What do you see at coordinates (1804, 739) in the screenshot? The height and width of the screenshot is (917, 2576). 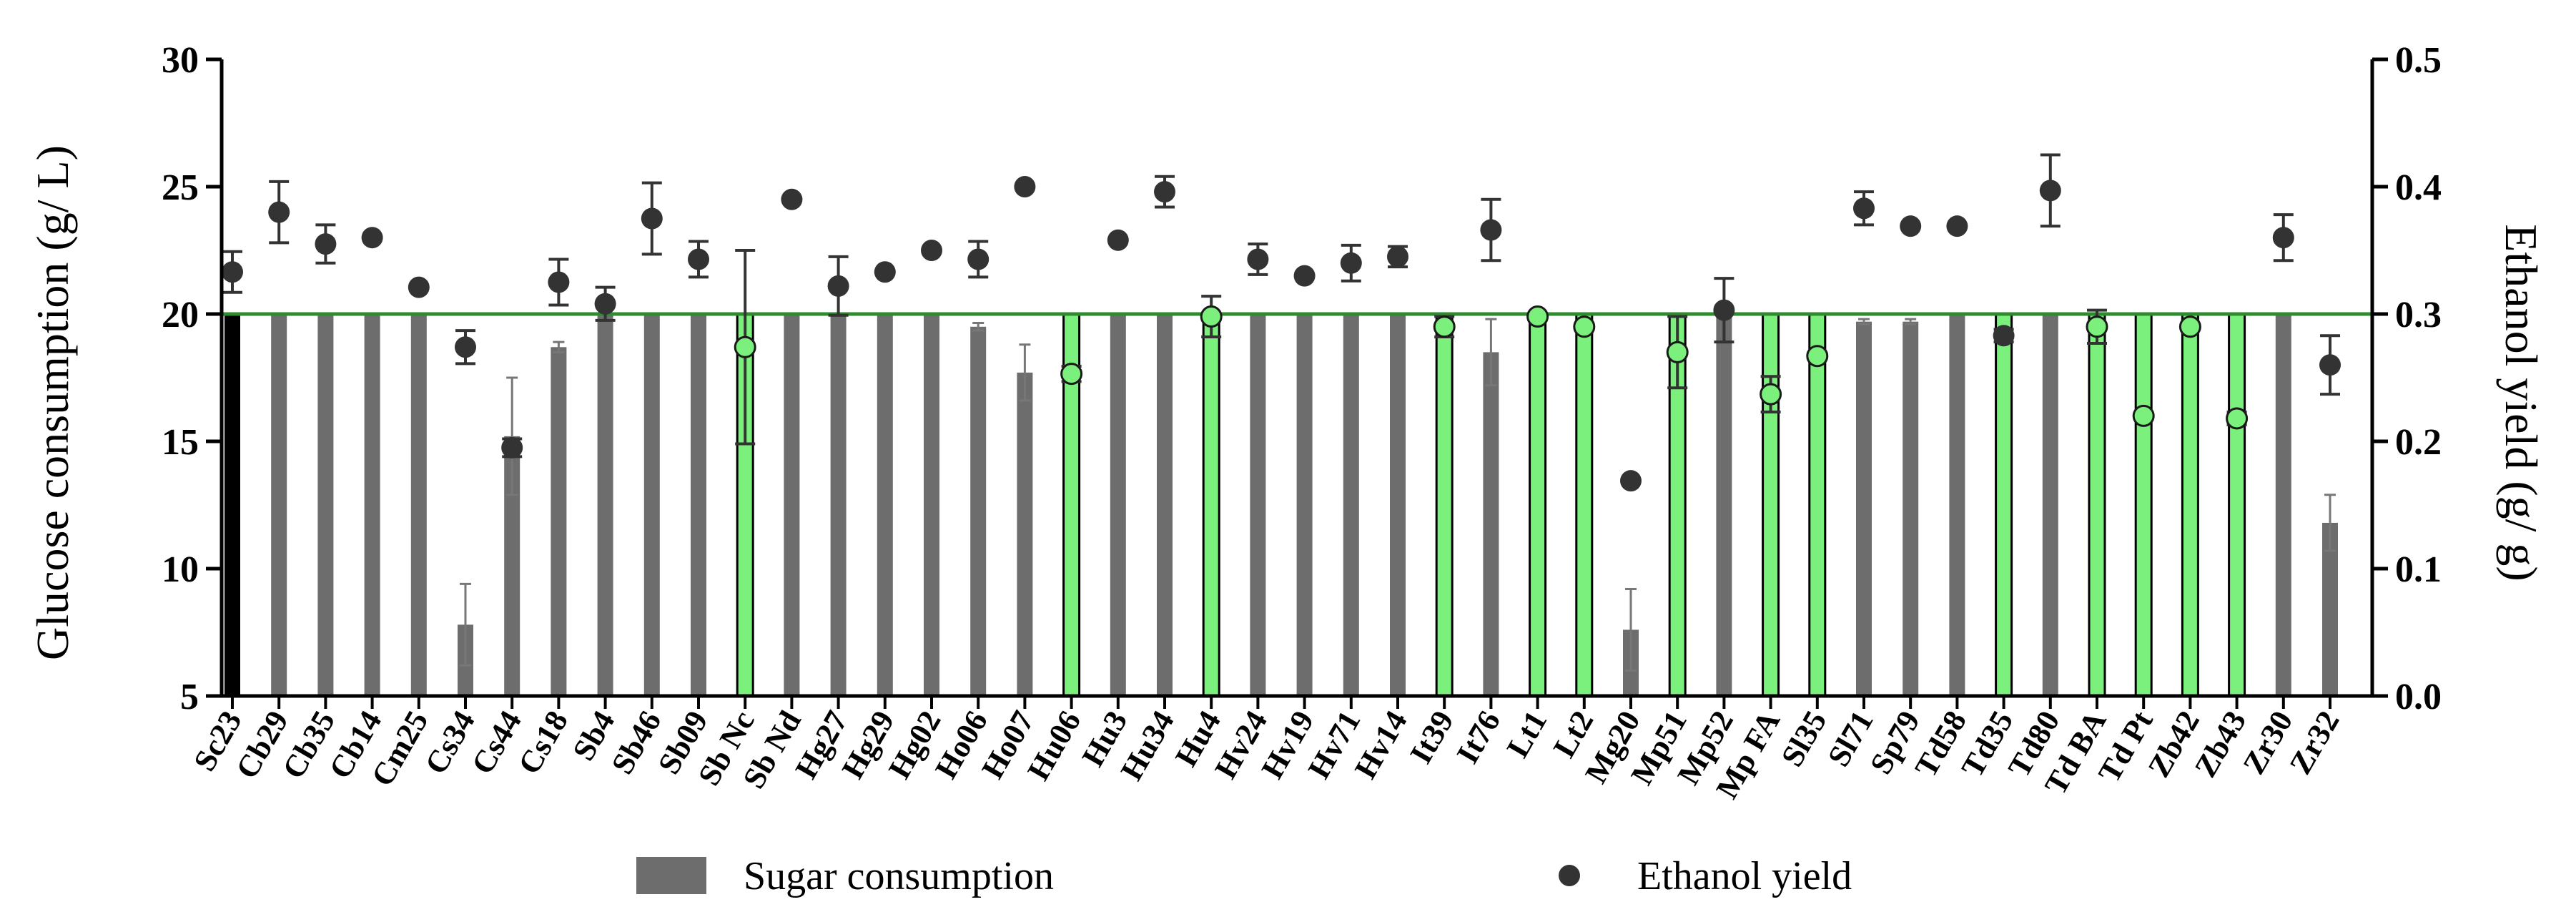 I see `x-tick-label: Sl35` at bounding box center [1804, 739].